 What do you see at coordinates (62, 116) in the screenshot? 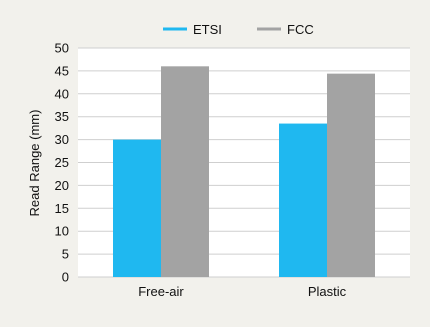
I see `y-tick-label: 35` at bounding box center [62, 116].